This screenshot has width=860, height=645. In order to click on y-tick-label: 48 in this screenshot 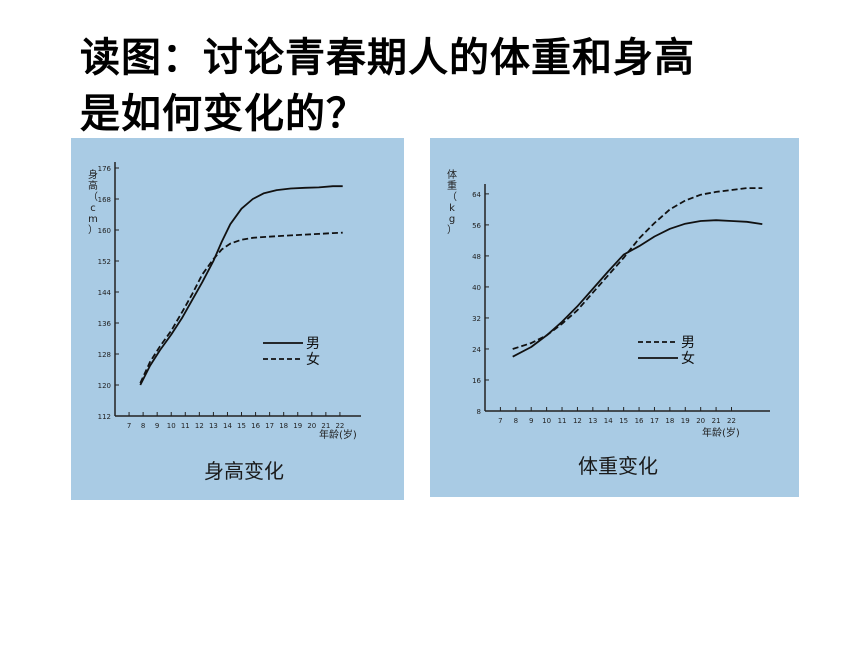, I will do `click(476, 257)`.